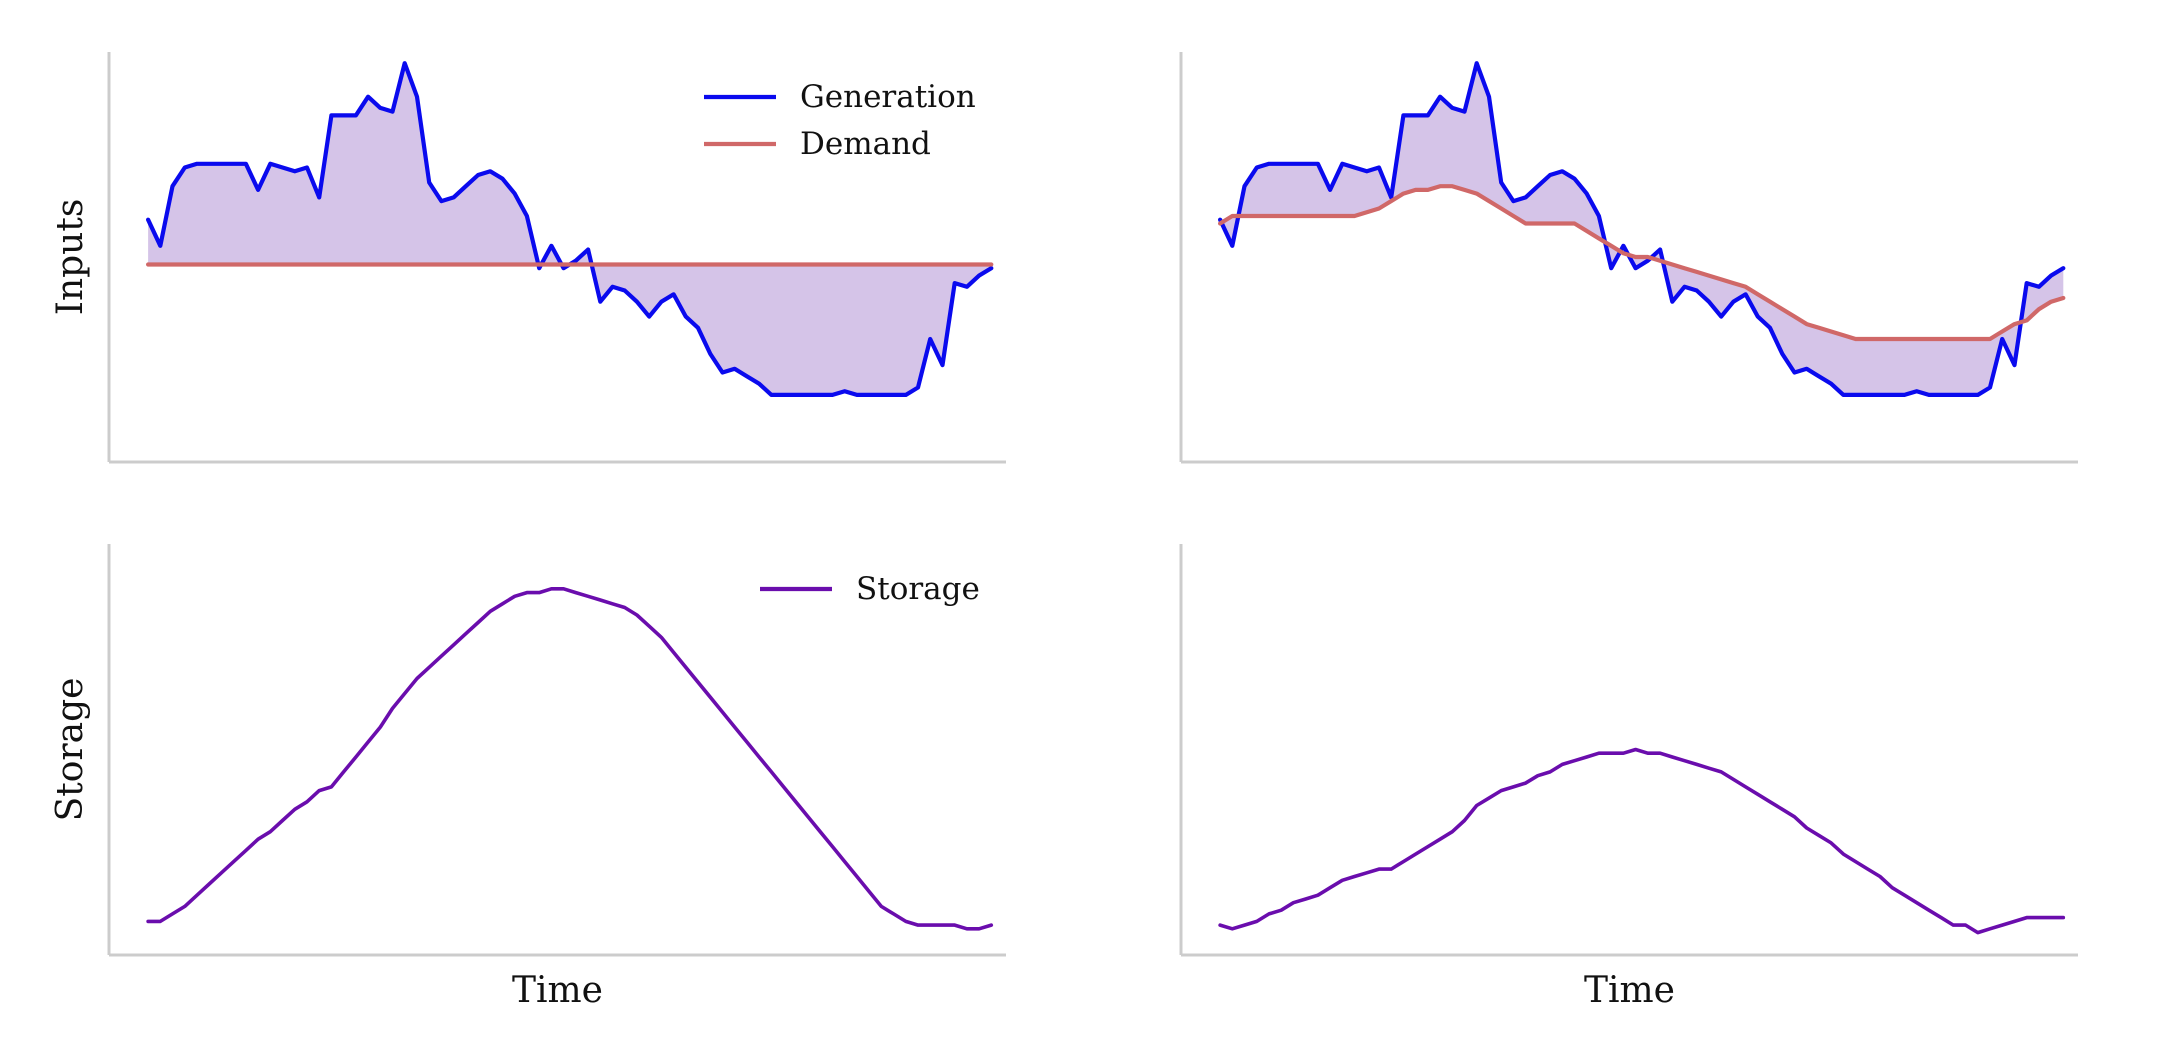 The height and width of the screenshot is (1050, 2160). Describe the element at coordinates (70, 750) in the screenshot. I see `y-axis-label: Storage` at that location.